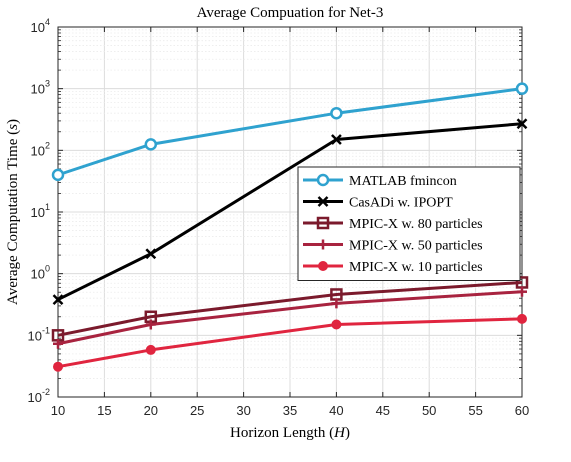  I want to click on y-tick-label: 10², so click(40, 149).